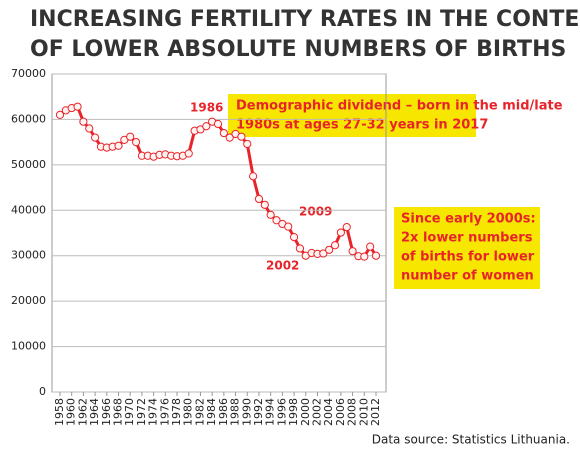 The image size is (580, 450). What do you see at coordinates (246, 412) in the screenshot?
I see `x-tick-label: 1990` at bounding box center [246, 412].